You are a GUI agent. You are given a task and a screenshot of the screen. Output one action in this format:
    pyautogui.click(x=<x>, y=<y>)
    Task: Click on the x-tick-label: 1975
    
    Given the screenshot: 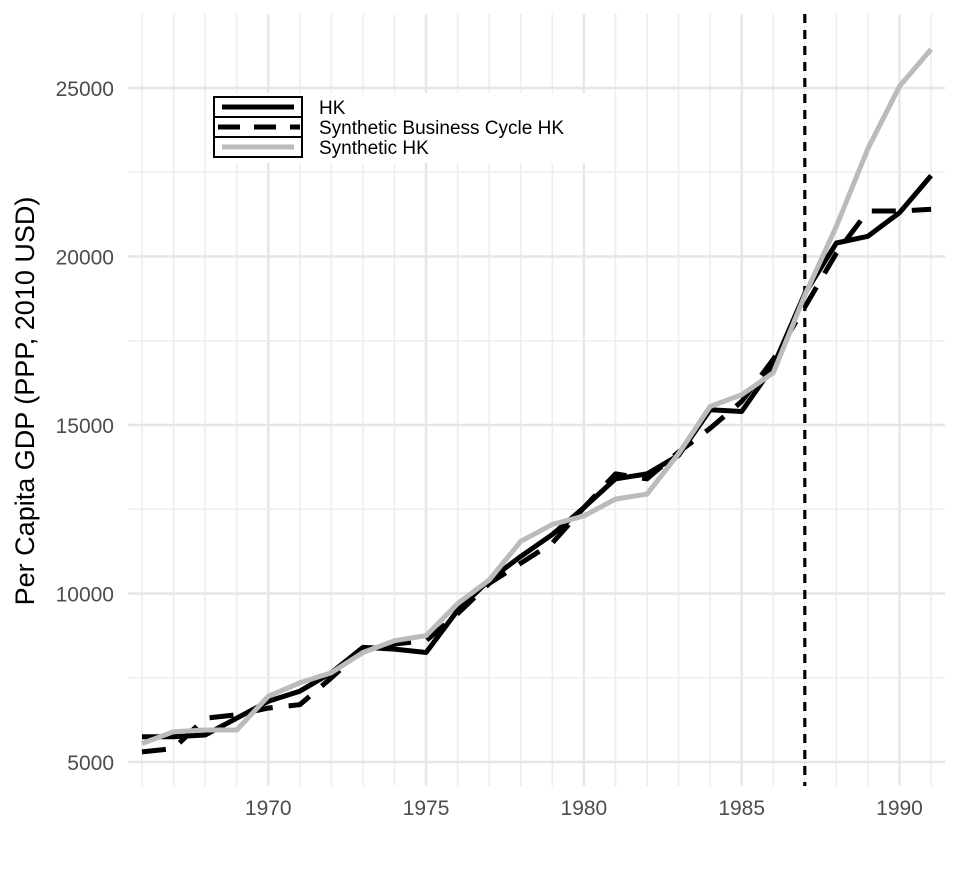 What is the action you would take?
    pyautogui.click(x=426, y=808)
    